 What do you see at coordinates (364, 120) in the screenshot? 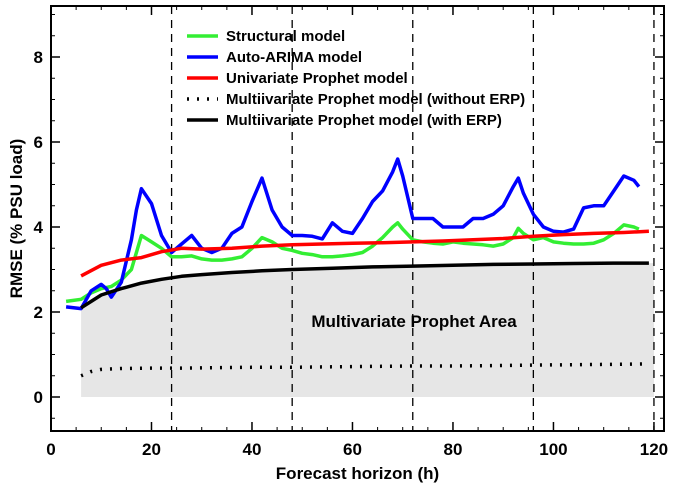
I see `legend-label-multiivariate-prophet-model-with-erp: Multiivariate Prophet model (with ERP)` at bounding box center [364, 120].